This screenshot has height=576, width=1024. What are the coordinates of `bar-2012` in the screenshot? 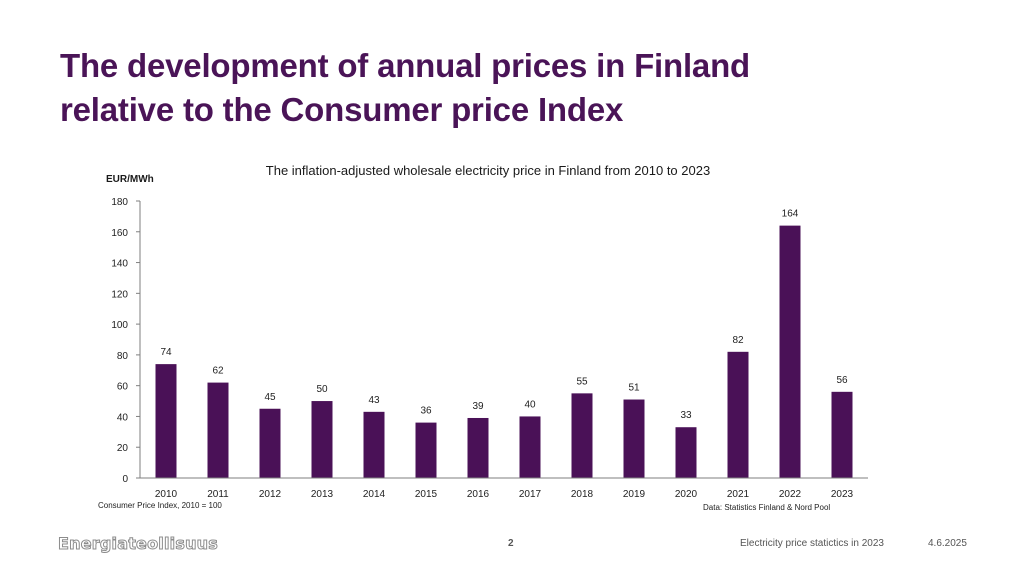 It's located at (270, 443).